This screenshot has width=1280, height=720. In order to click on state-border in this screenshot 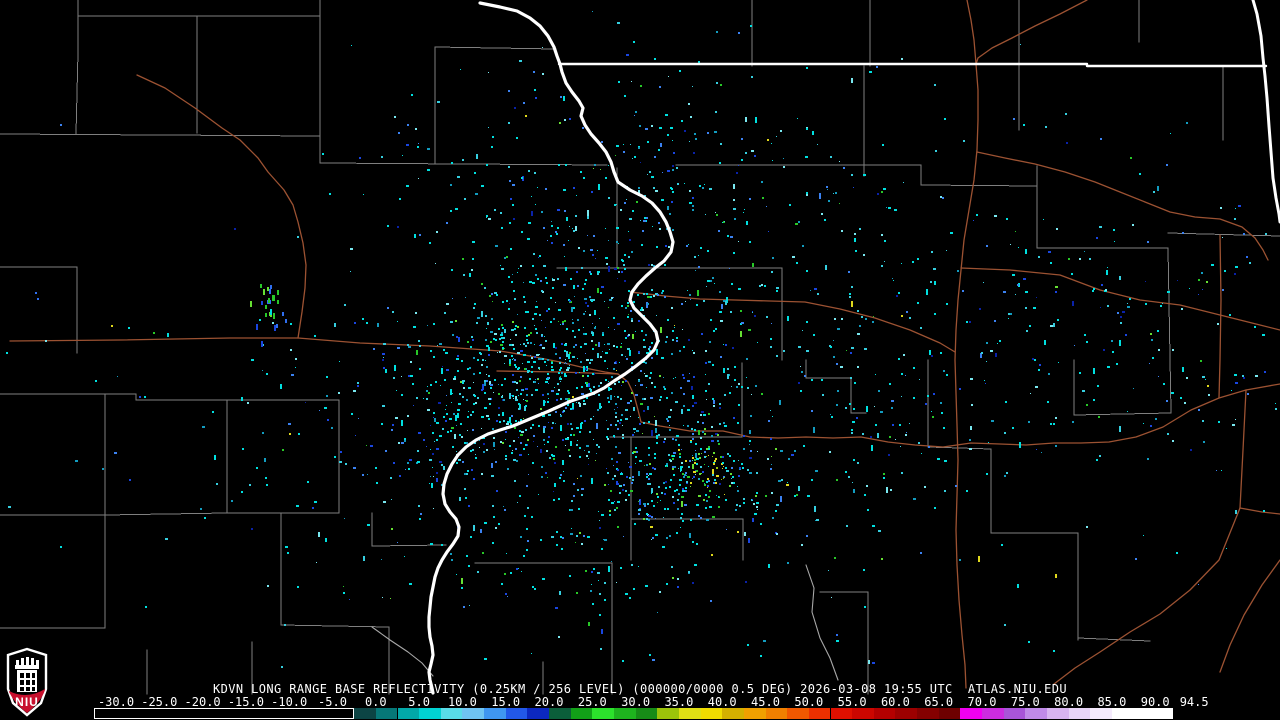, I will do `click(912, 65)`.